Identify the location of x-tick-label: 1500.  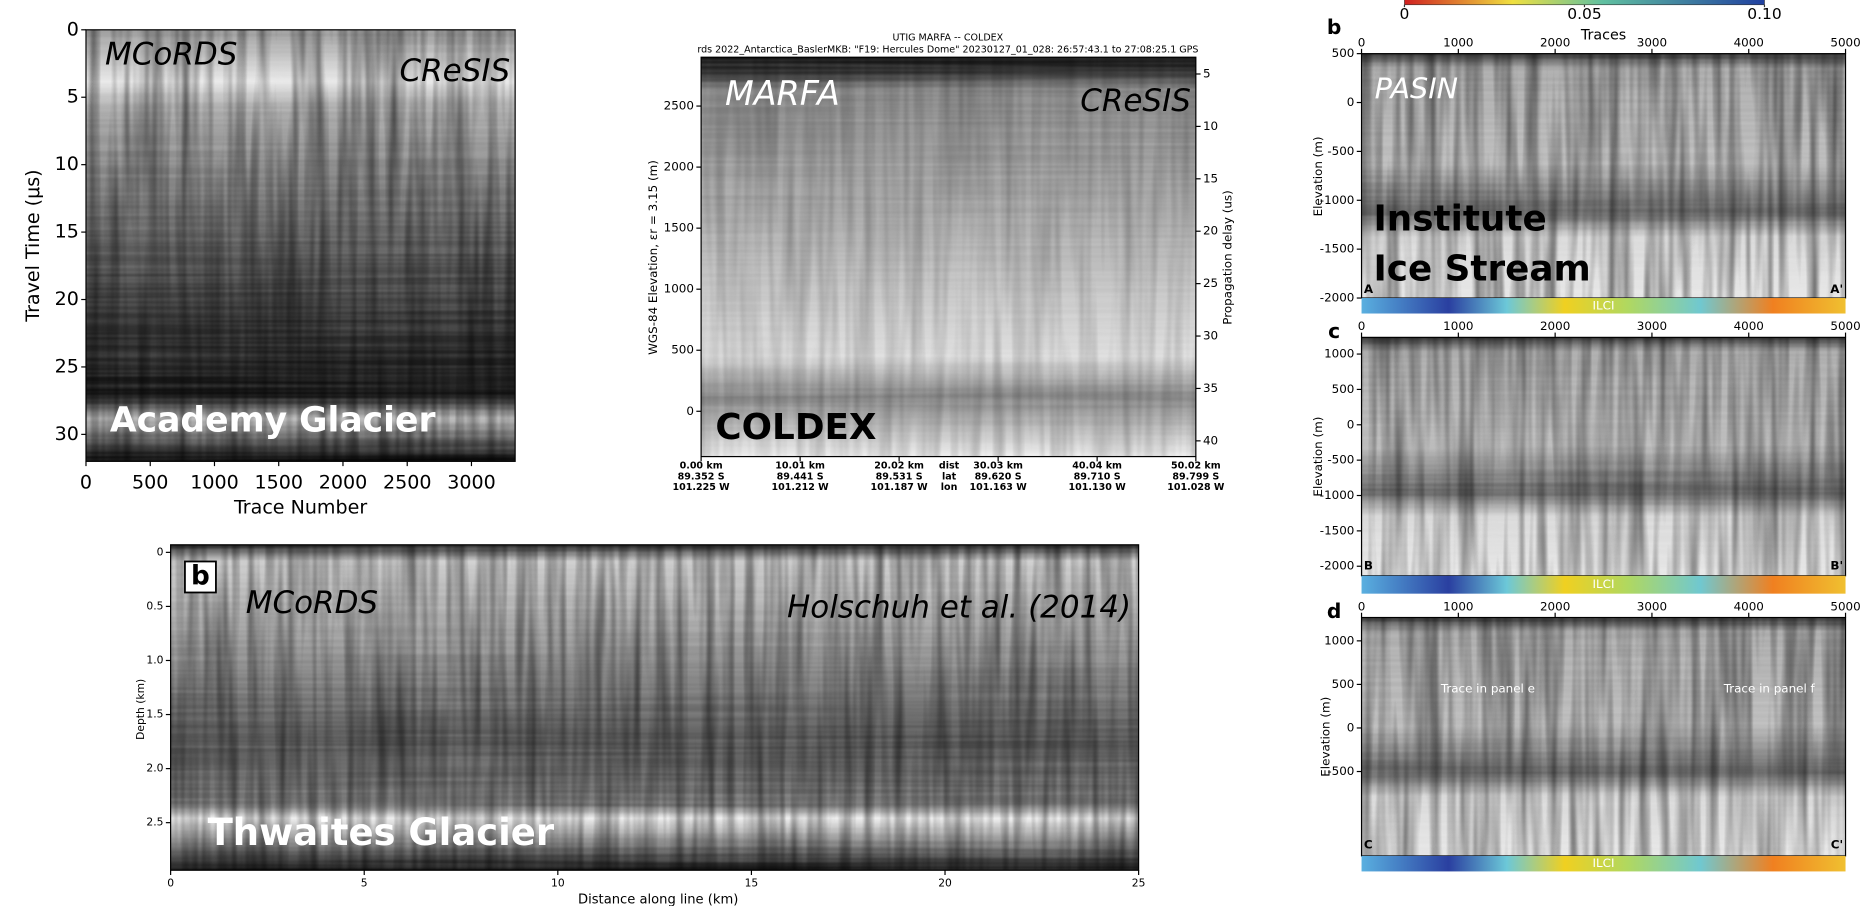
(278, 482).